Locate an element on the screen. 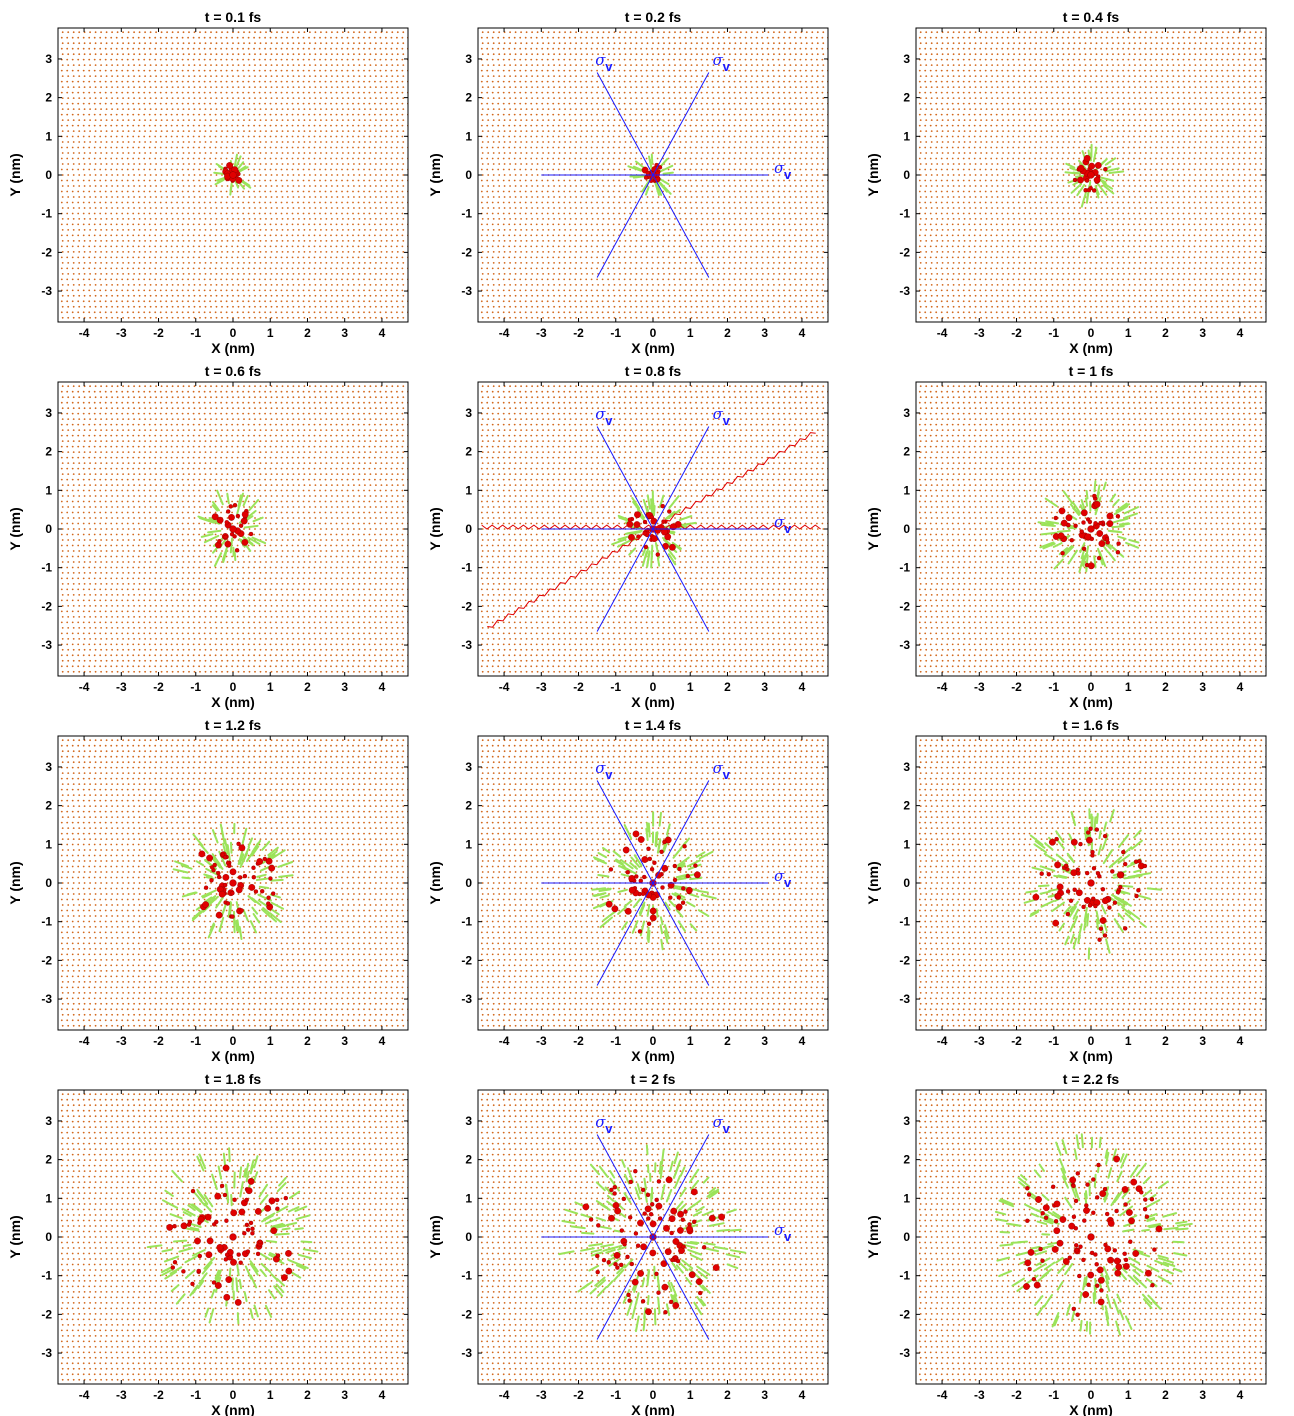  current-arrow is located at coordinates (231, 189).